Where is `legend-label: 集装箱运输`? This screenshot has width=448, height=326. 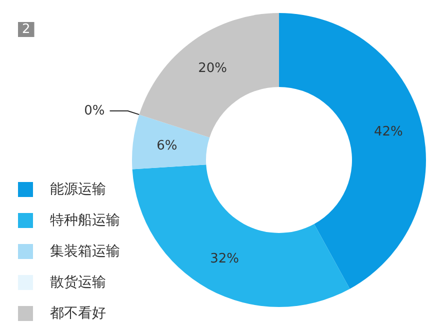 legend-label: 集装箱运输 is located at coordinates (85, 252).